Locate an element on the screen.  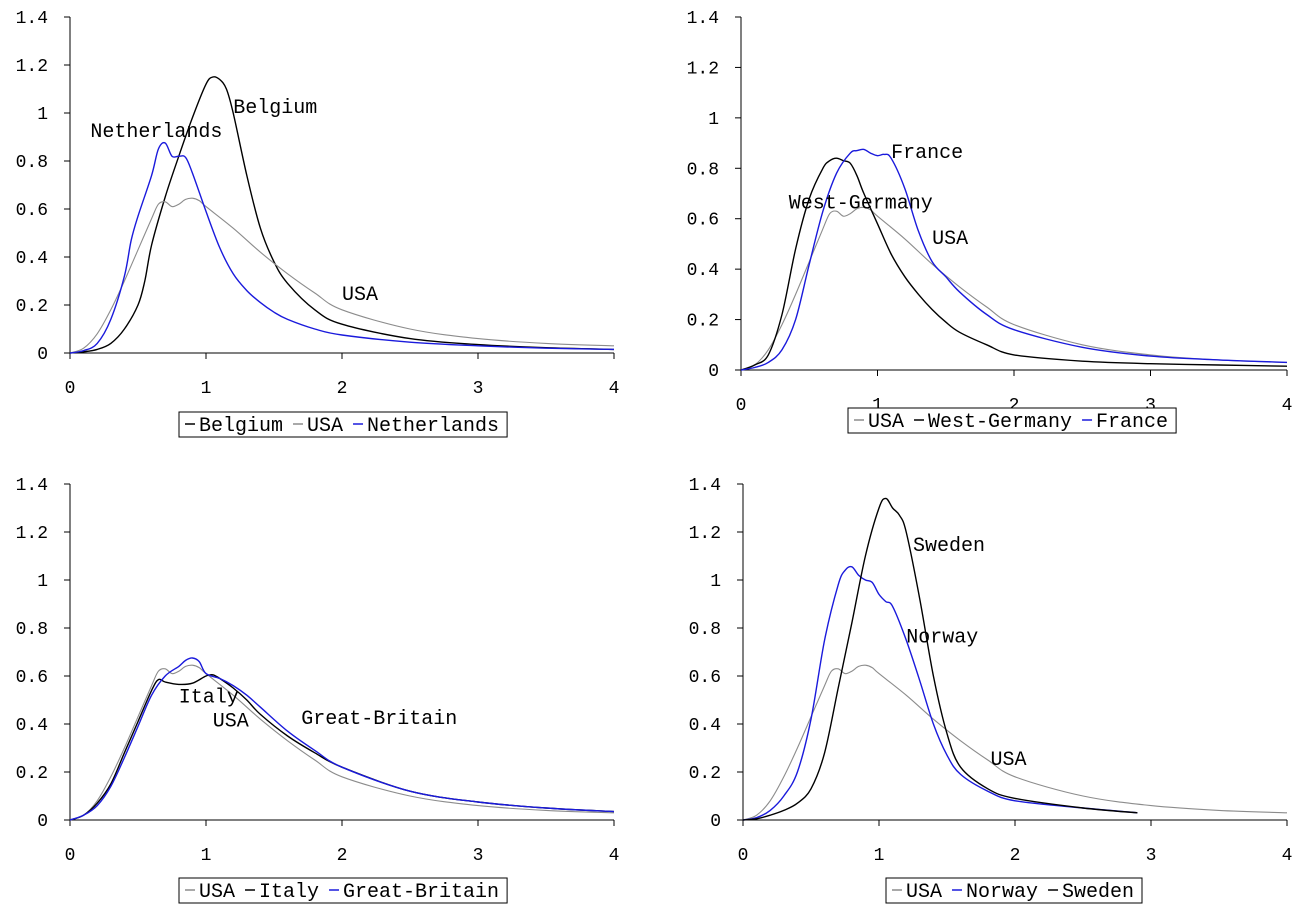
legend-item-great-britain: Great-Britain is located at coordinates (414, 892).